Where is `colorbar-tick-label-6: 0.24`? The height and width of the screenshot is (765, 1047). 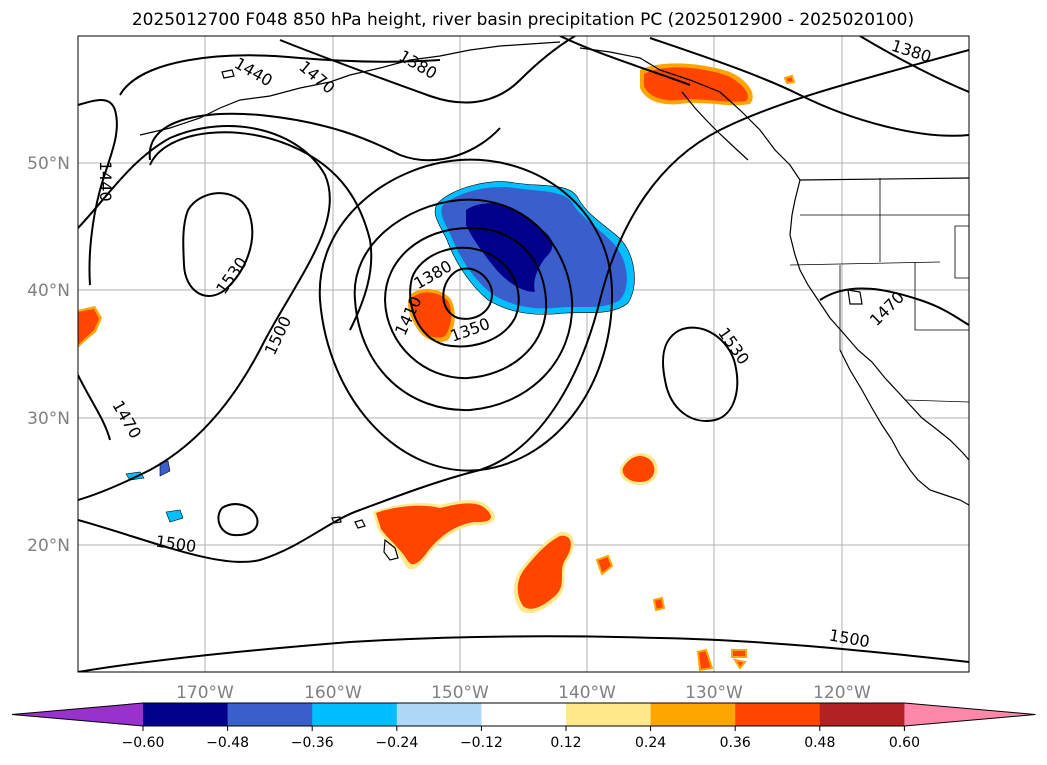 colorbar-tick-label-6: 0.24 is located at coordinates (650, 743).